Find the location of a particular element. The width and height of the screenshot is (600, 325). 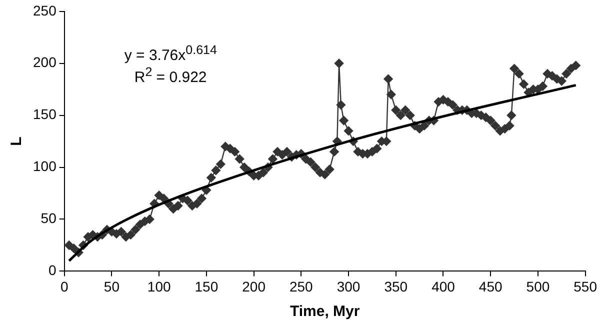

y-tick-label: 0 is located at coordinates (52, 270).